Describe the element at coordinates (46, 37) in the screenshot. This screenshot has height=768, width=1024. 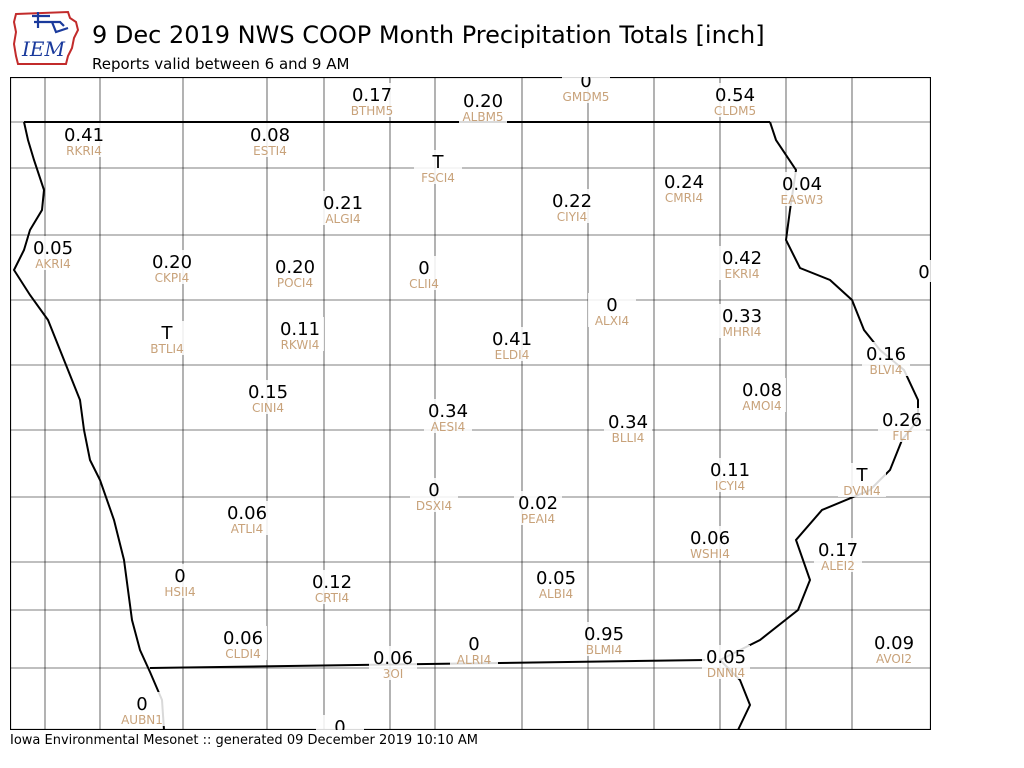
I see `iem-logo: IEM` at that location.